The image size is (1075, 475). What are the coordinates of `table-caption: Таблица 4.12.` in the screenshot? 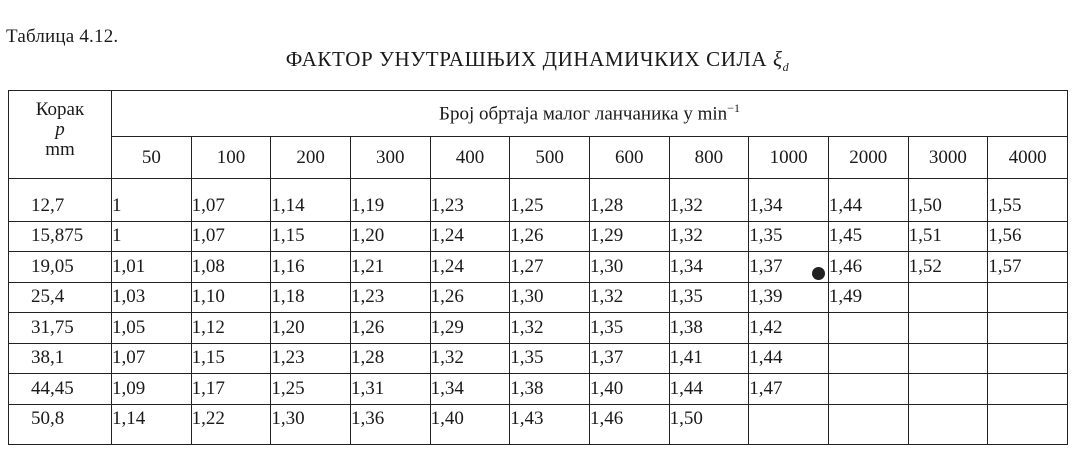 It's located at (62, 36).